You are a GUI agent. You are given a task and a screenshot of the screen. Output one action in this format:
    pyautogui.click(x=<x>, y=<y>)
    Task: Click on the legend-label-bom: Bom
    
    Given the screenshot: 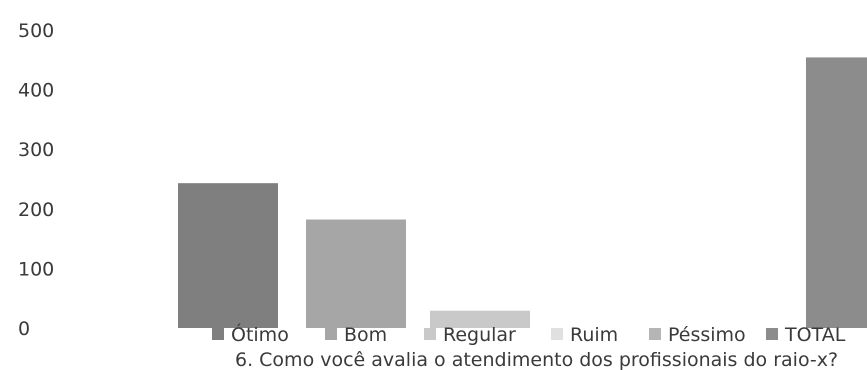 What is the action you would take?
    pyautogui.click(x=365, y=335)
    